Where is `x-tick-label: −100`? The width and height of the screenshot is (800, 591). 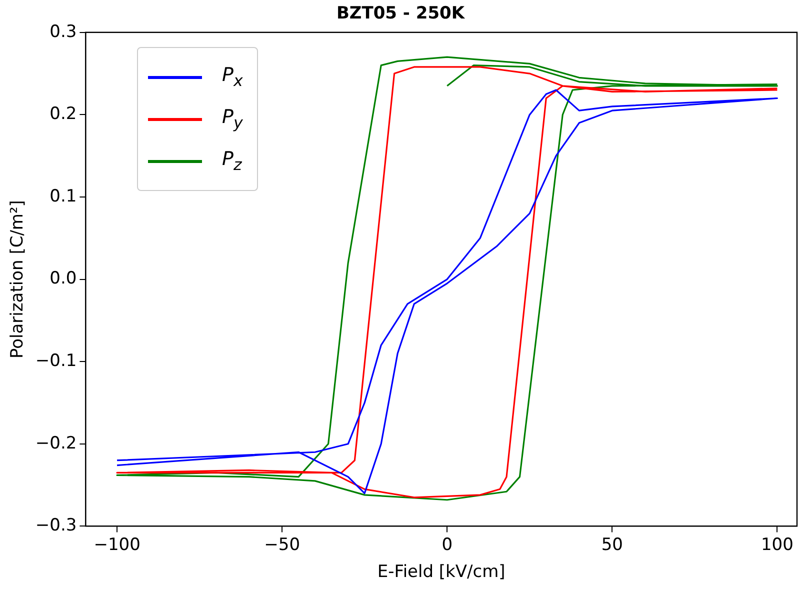 x-tick-label: −100 is located at coordinates (117, 544).